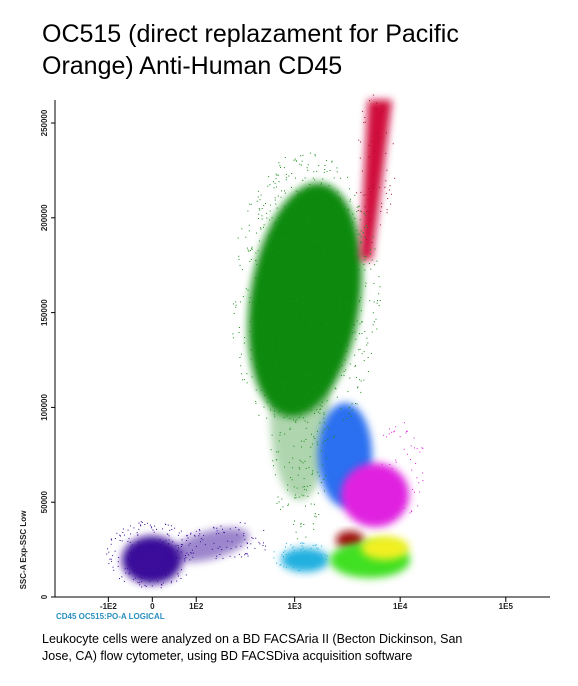 Image resolution: width=578 pixels, height=686 pixels. Describe the element at coordinates (192, 66) in the screenshot. I see `title-line: Orange) Anti-Human CD45` at that location.